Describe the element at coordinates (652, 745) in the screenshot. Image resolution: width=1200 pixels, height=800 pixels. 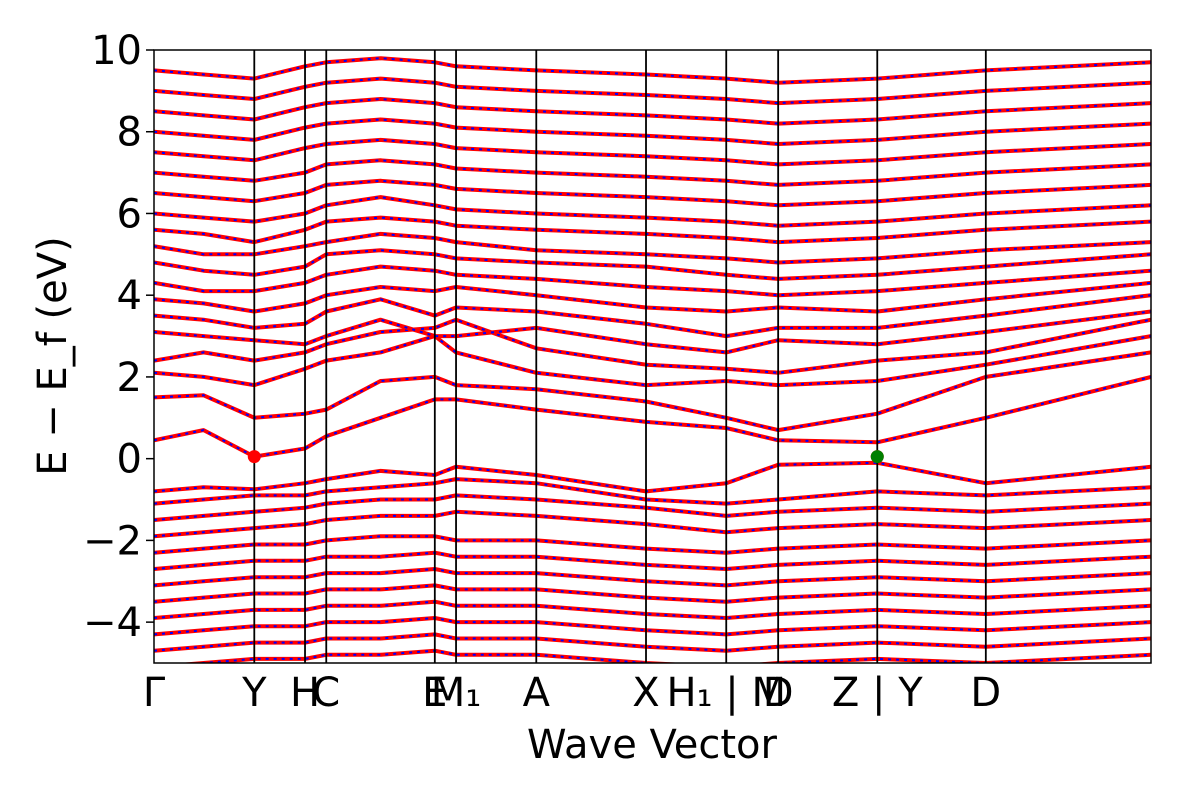
I see `x-axis-title: Wave Vector` at that location.